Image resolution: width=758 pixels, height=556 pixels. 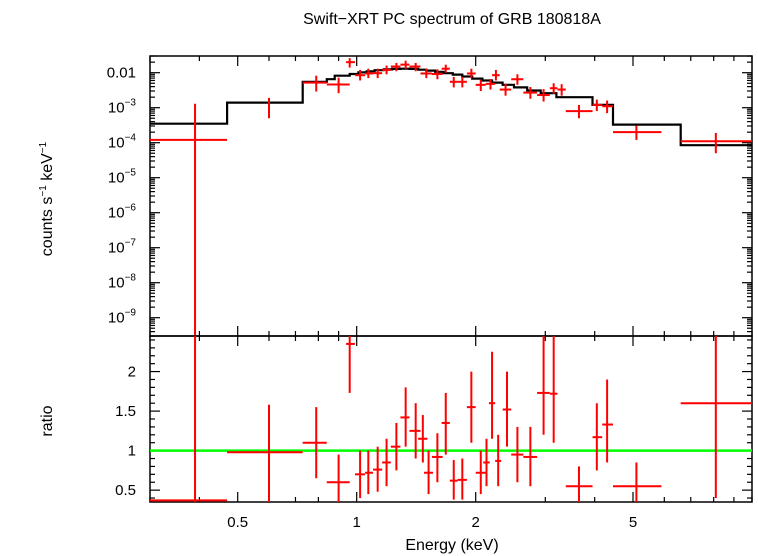 What do you see at coordinates (43, 147) in the screenshot?
I see `ylabel-sup-2: −1` at bounding box center [43, 147].